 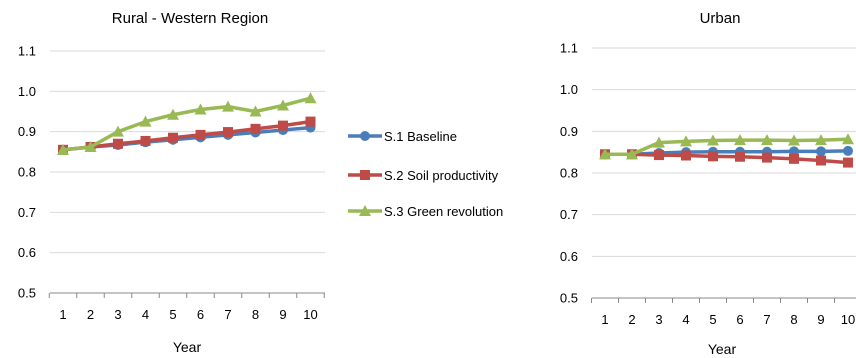 What do you see at coordinates (190, 18) in the screenshot?
I see `chart-title: Rural - Western Region` at bounding box center [190, 18].